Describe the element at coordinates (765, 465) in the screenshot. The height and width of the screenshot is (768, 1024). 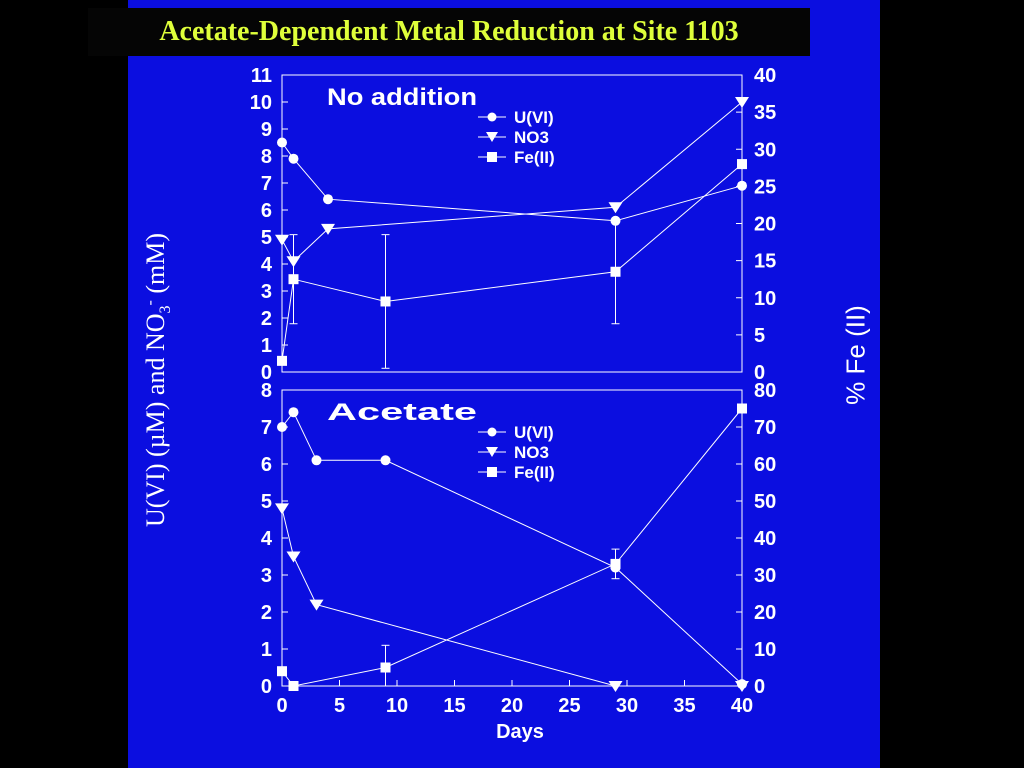
I see `panel-bottom-right-tick-label: 60` at that location.